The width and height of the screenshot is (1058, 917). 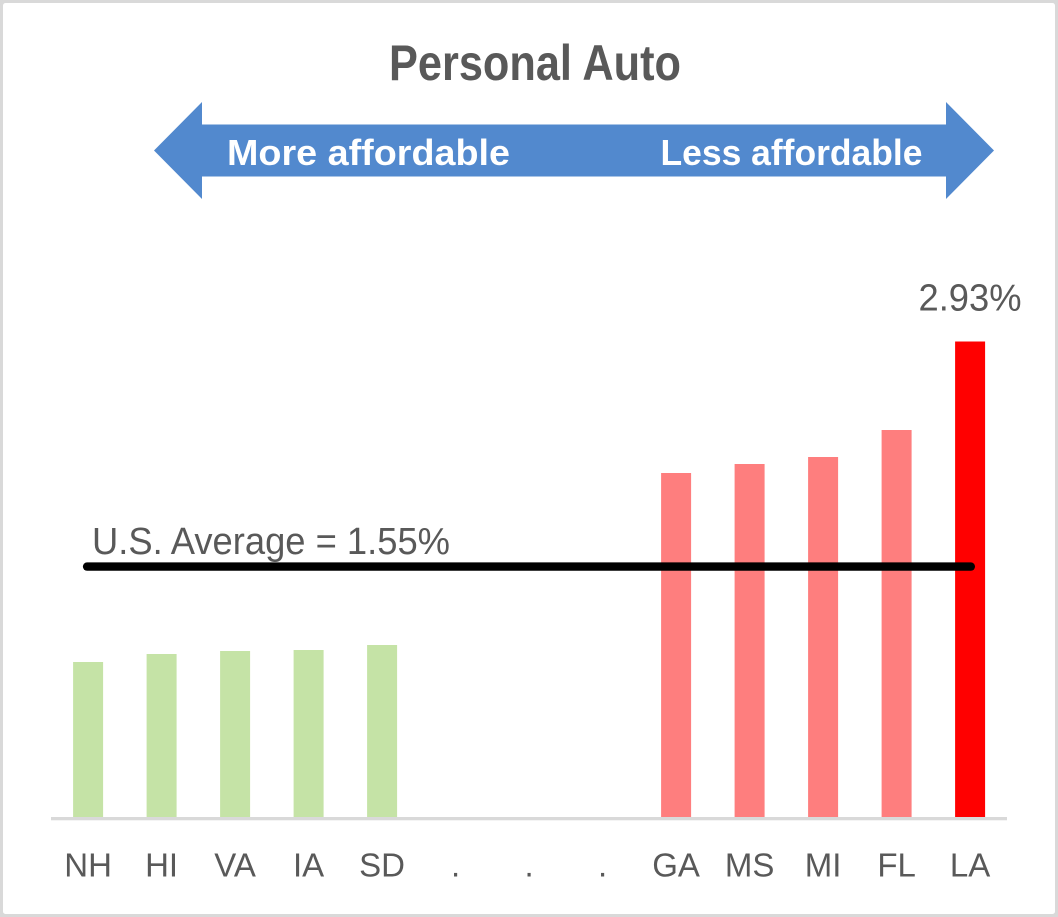 I want to click on svg-text: MI, so click(x=823, y=864).